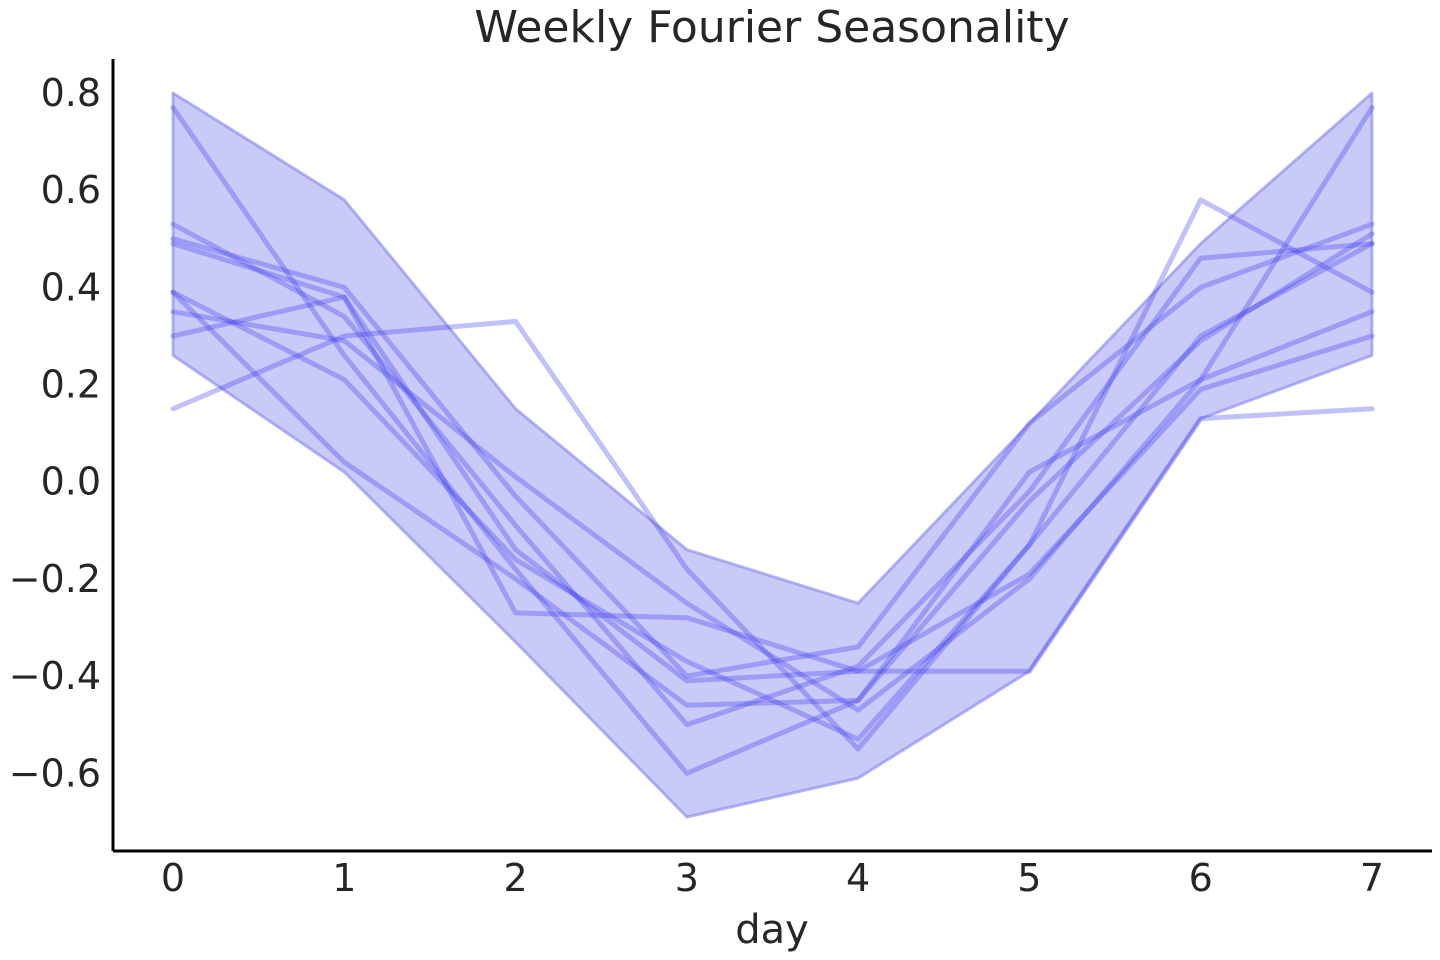 The width and height of the screenshot is (1440, 960). What do you see at coordinates (771, 27) in the screenshot?
I see `chart-title: Weekly Fourier Seasonality` at bounding box center [771, 27].